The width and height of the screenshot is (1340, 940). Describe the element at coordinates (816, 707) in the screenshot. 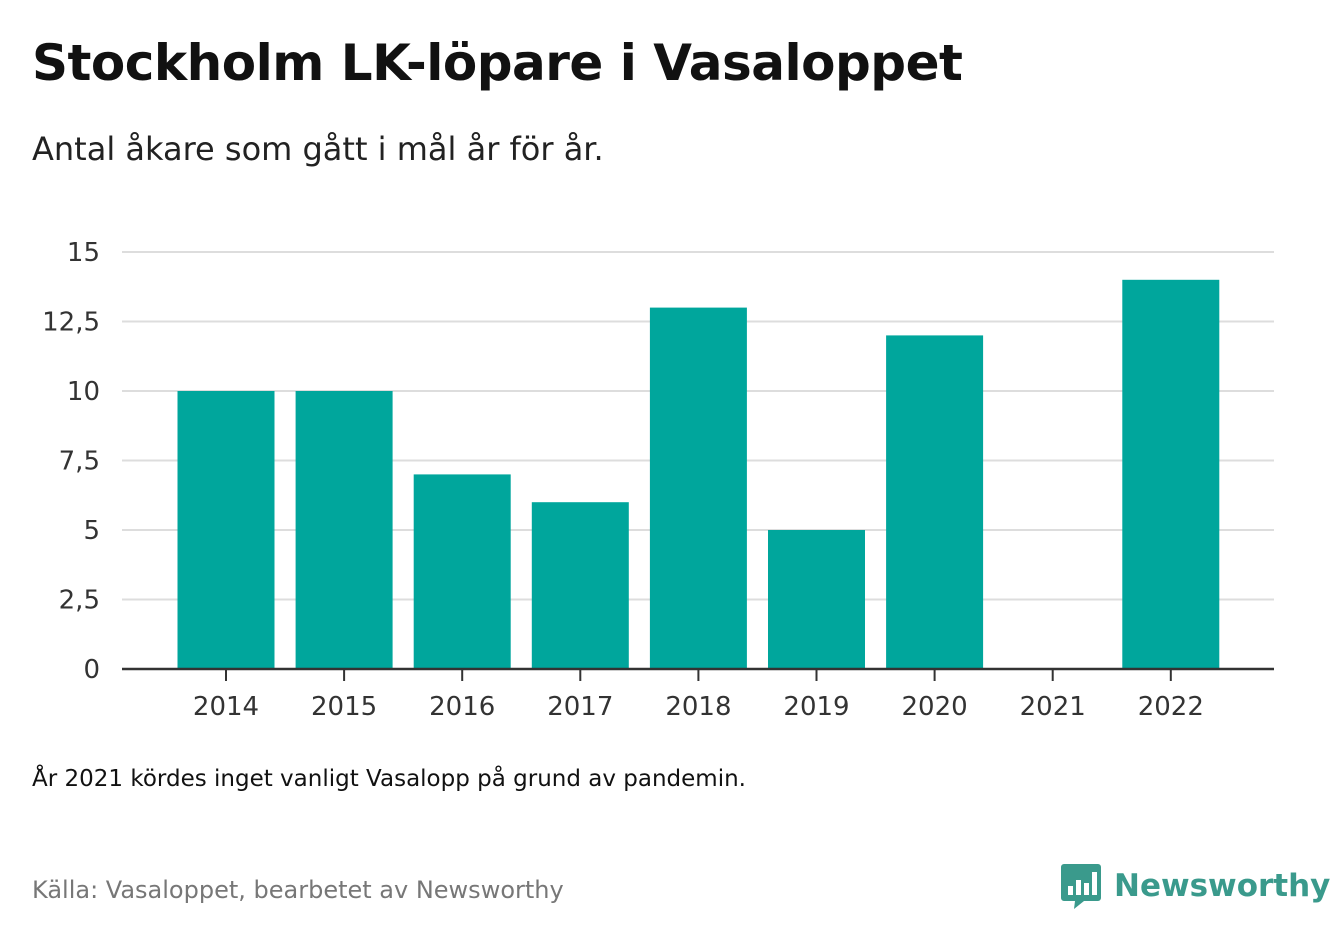

I see `x-tick-label: 2019` at that location.